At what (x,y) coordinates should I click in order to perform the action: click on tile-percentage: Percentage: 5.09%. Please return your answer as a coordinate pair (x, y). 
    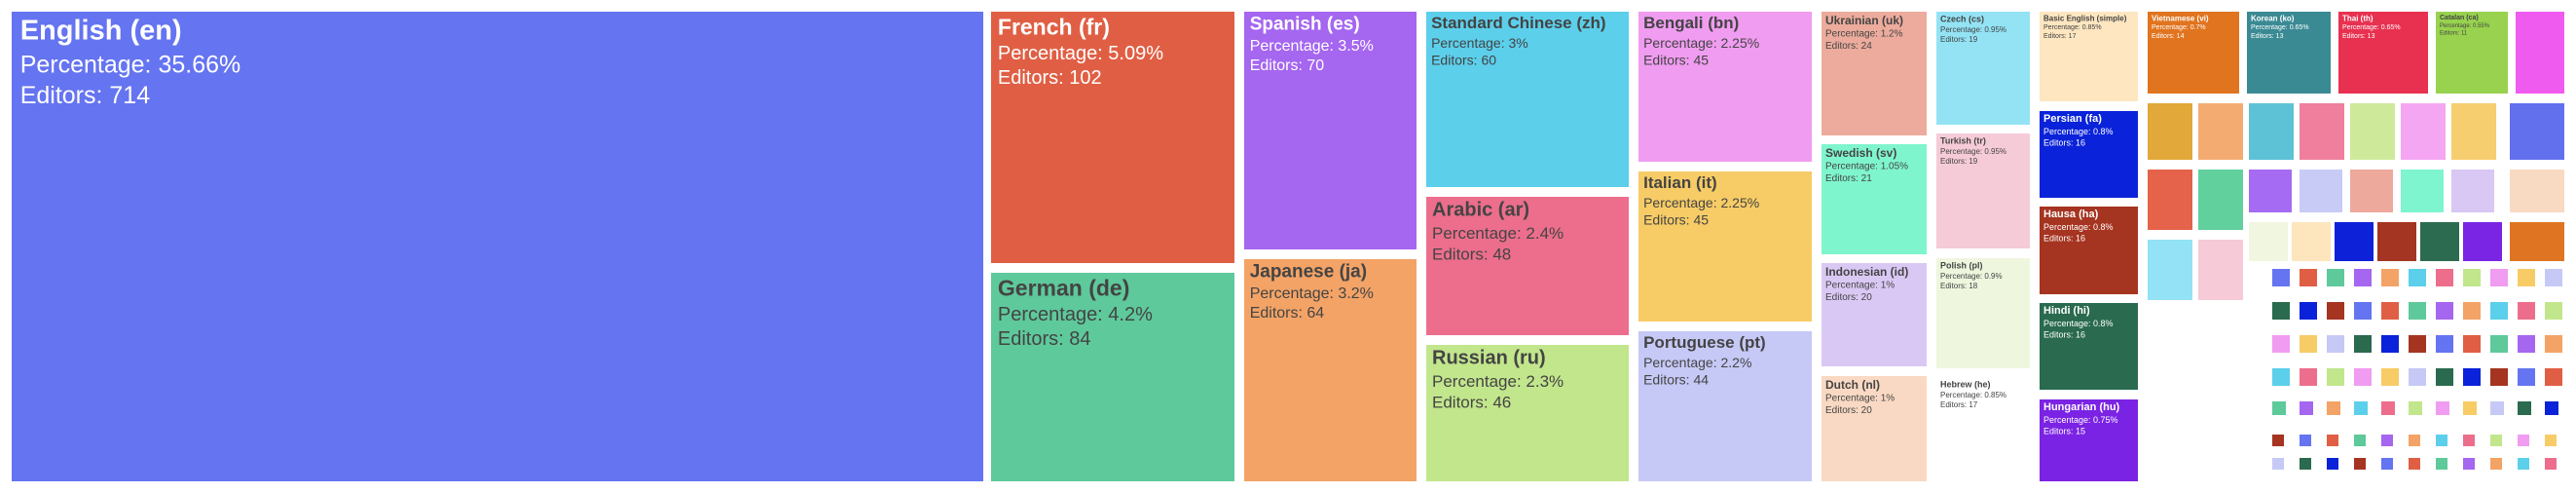
    Looking at the image, I should click on (1080, 54).